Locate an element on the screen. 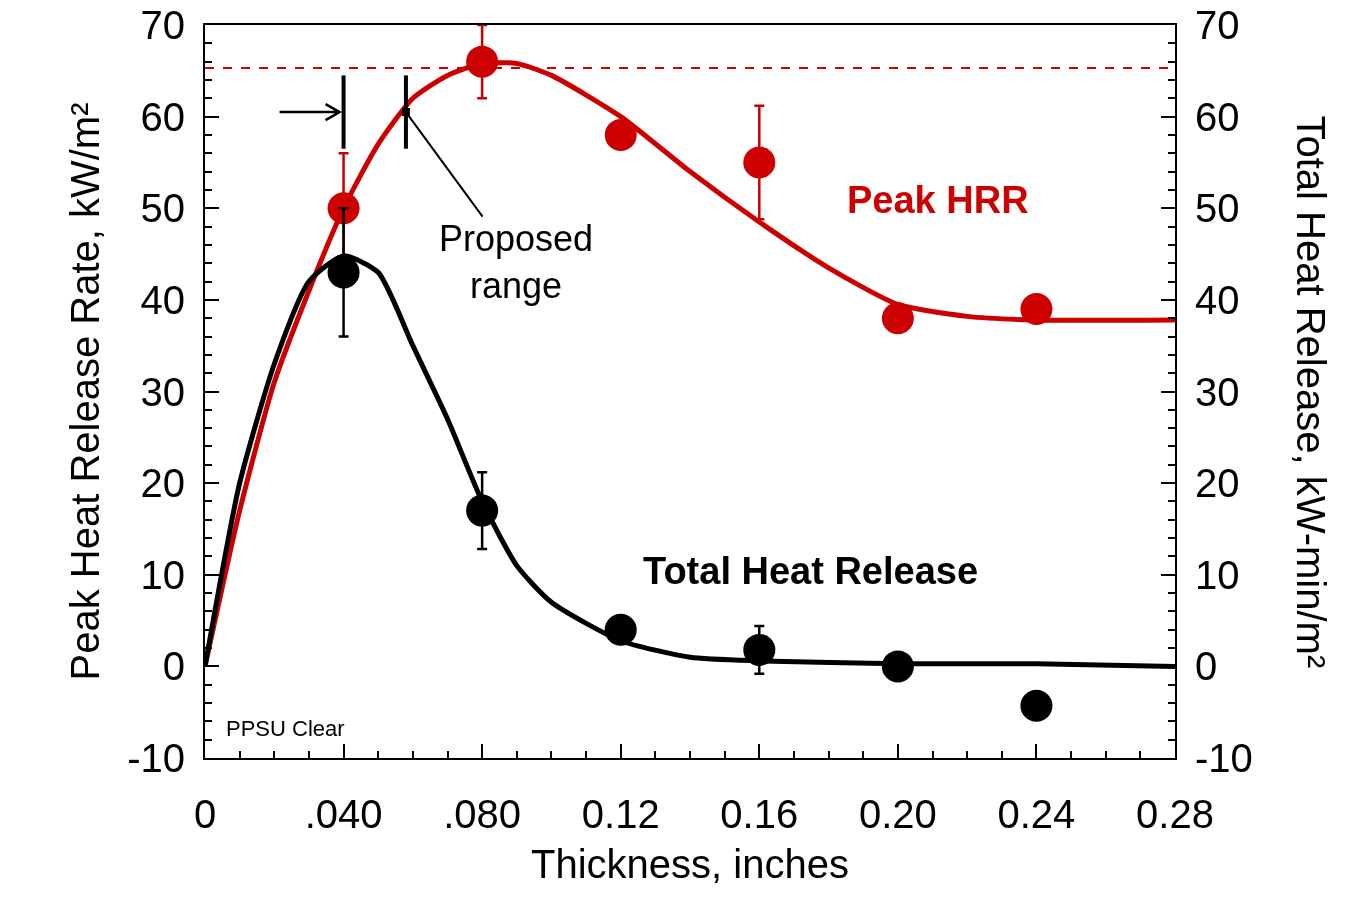 Image resolution: width=1370 pixels, height=908 pixels. y-axis-title: Peak Heat Release Rate, kW/m² is located at coordinates (85, 391).